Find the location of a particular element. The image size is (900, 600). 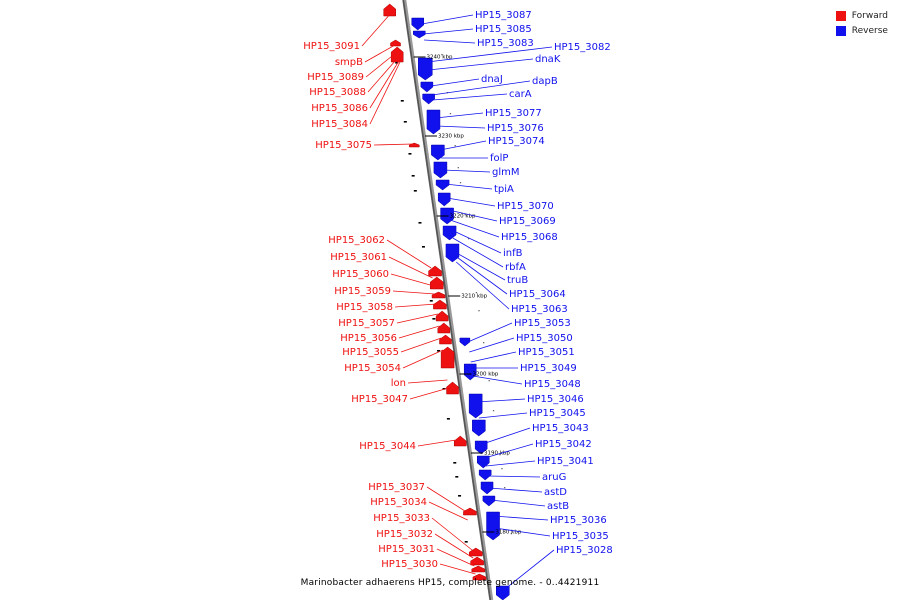

reverse-label-13: tpiA is located at coordinates (504, 189).